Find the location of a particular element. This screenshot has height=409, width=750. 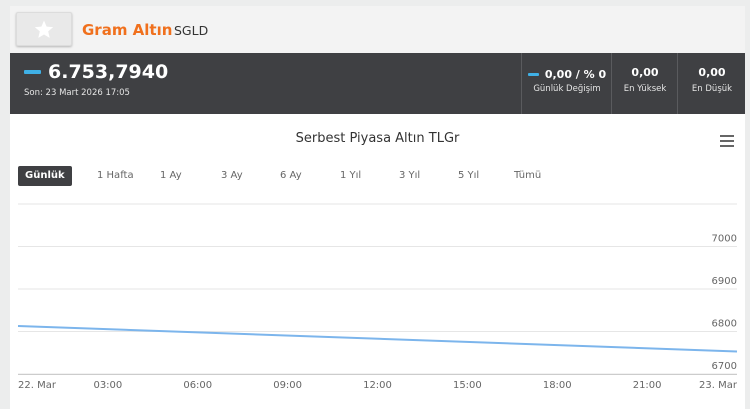

range-button-0: Günlük is located at coordinates (45, 176).